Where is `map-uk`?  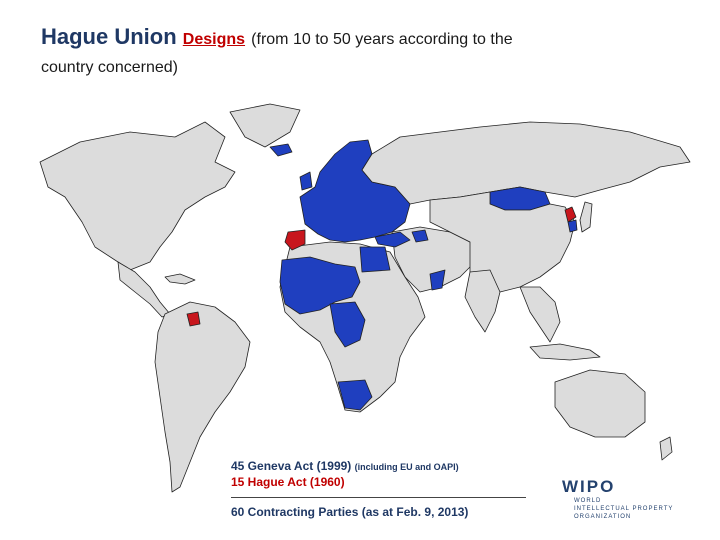
map-uk is located at coordinates (306, 181).